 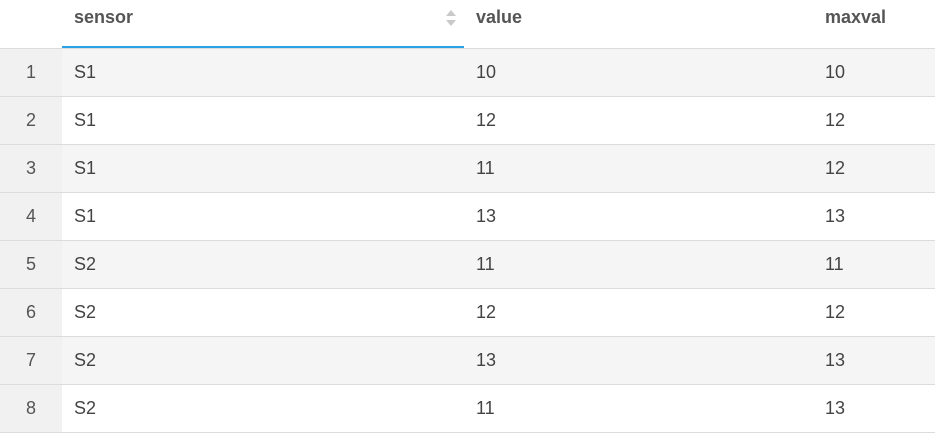 I want to click on index-column-header, so click(x=31, y=23).